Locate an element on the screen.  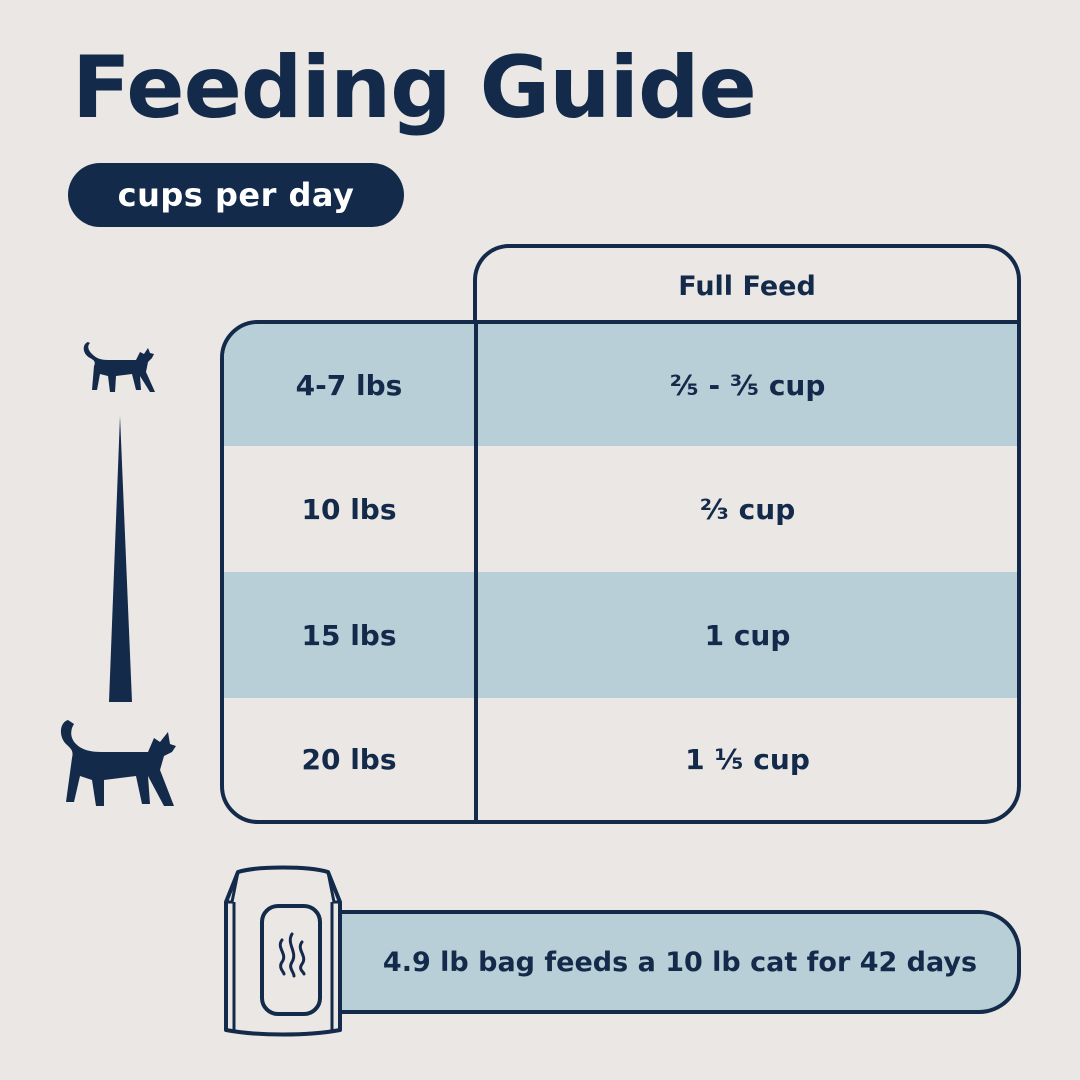
amount-cell: 1 cup is located at coordinates (747, 635).